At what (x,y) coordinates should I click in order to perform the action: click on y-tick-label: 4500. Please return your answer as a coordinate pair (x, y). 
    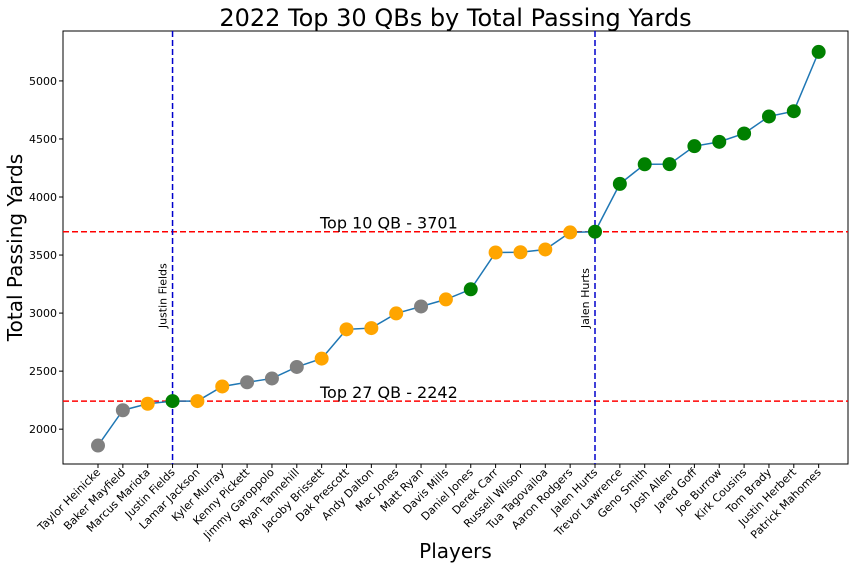
    Looking at the image, I should click on (43, 139).